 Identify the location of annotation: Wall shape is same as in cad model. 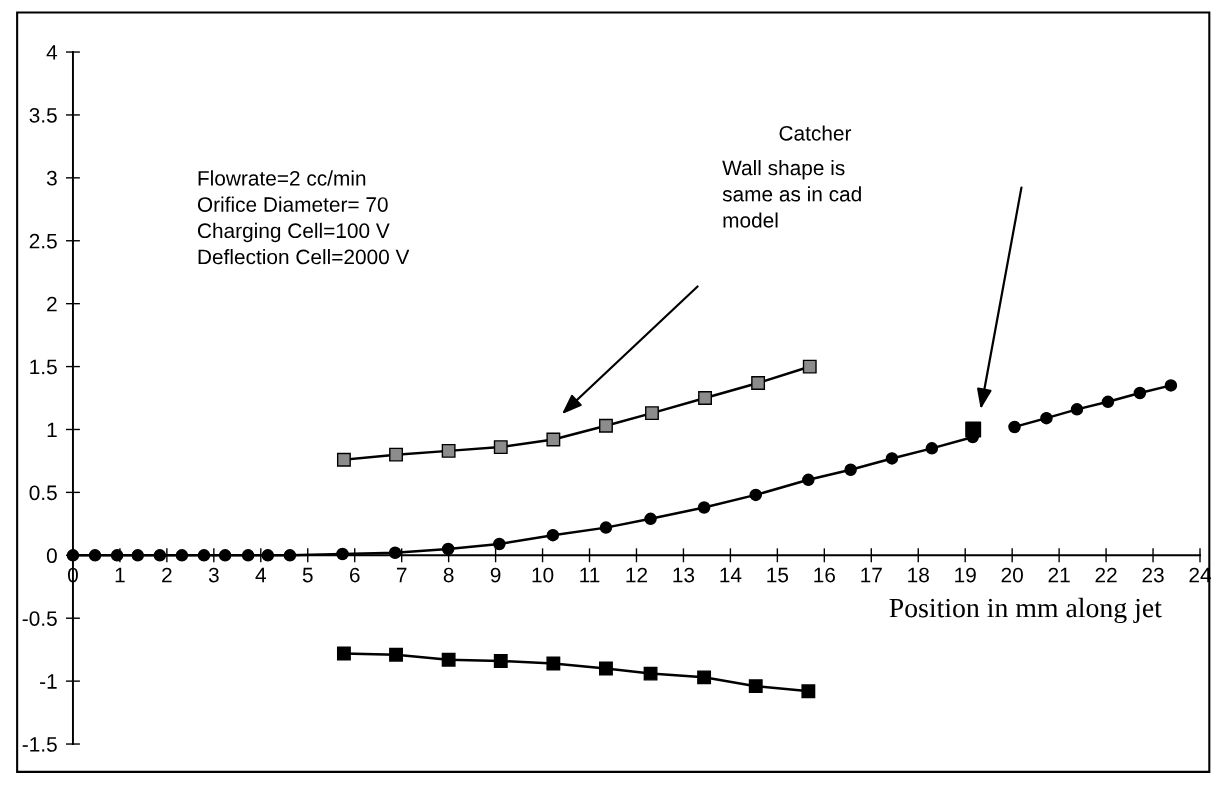
(791, 193).